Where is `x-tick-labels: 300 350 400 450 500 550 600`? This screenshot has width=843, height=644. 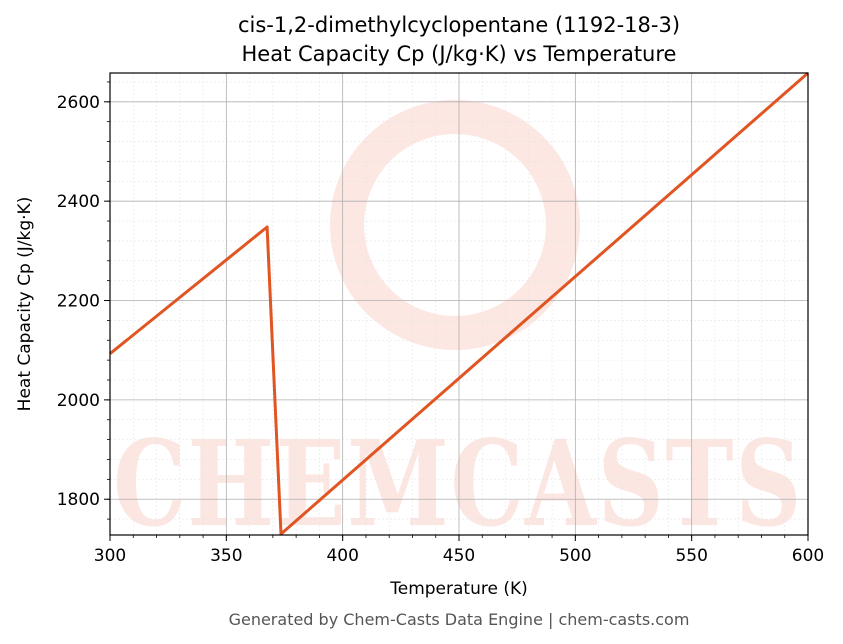 x-tick-labels: 300 350 400 450 500 550 600 is located at coordinates (459, 556).